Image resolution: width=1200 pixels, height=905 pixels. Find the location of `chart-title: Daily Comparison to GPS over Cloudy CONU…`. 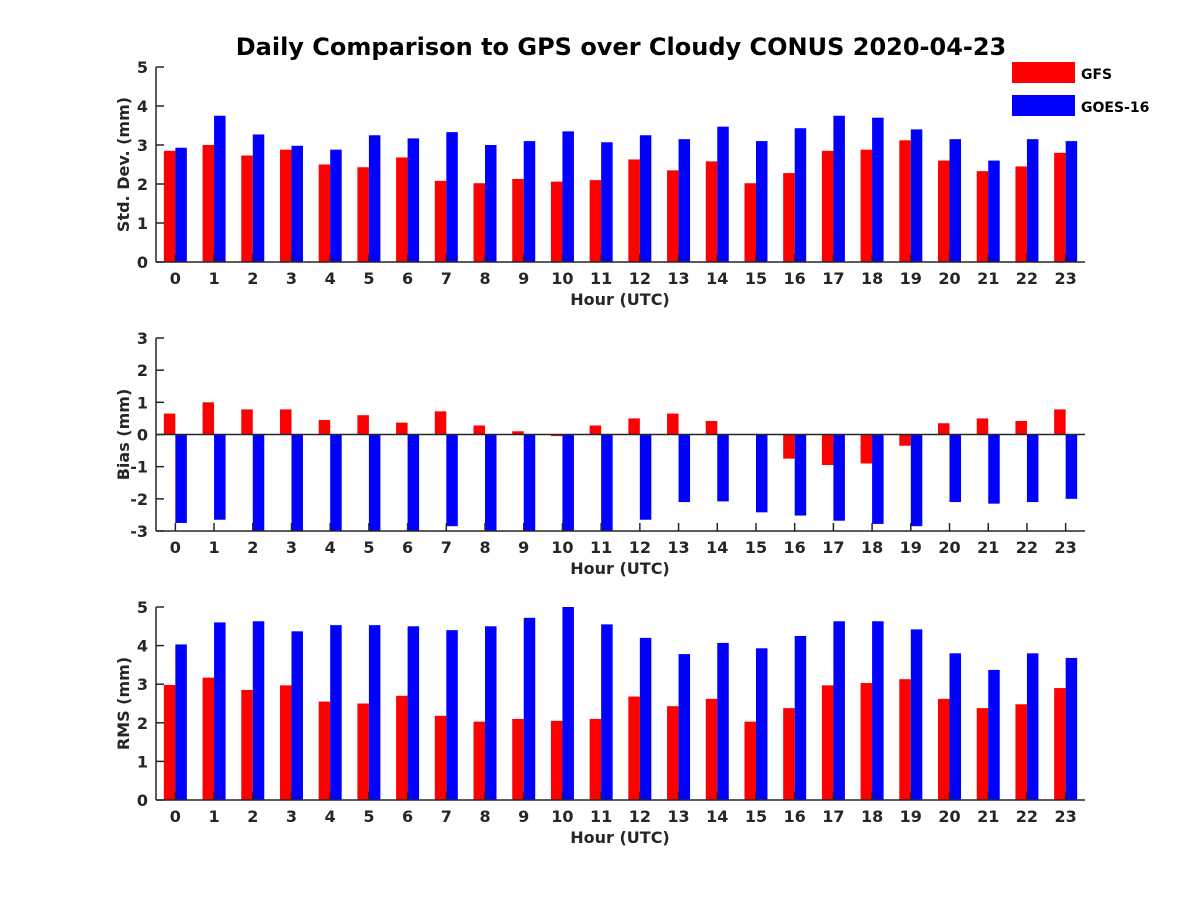

chart-title: Daily Comparison to GPS over Cloudy CONU… is located at coordinates (621, 47).